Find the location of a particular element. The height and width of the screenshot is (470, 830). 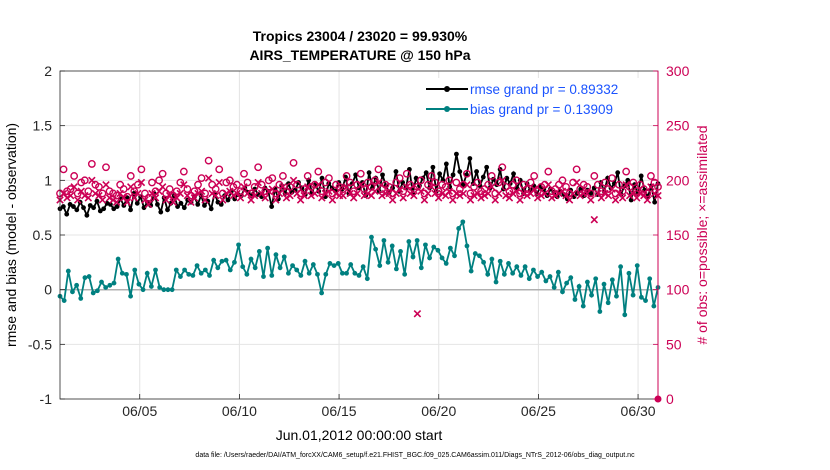

legend-rmse-label: rmse grand pr = 0.89332 is located at coordinates (544, 89).